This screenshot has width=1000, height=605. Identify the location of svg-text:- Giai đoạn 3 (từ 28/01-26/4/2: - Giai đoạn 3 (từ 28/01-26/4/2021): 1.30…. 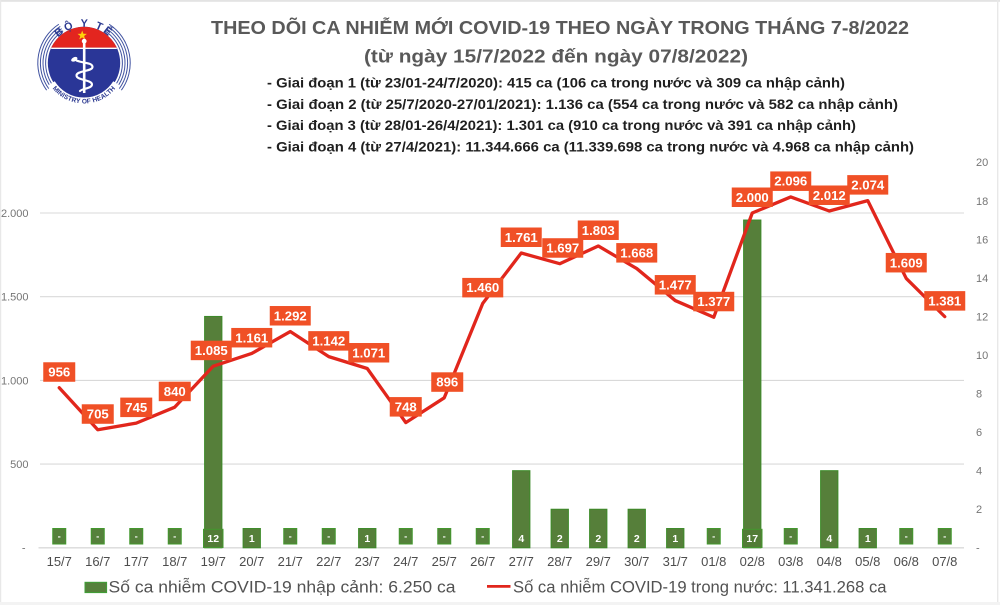
(561, 125).